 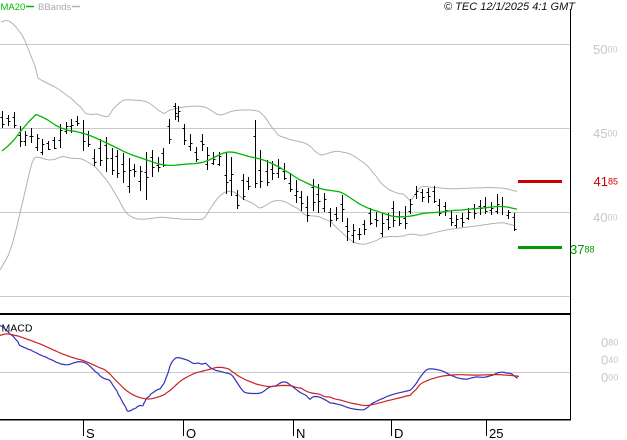 I want to click on svg-text: 25, so click(x=496, y=433).